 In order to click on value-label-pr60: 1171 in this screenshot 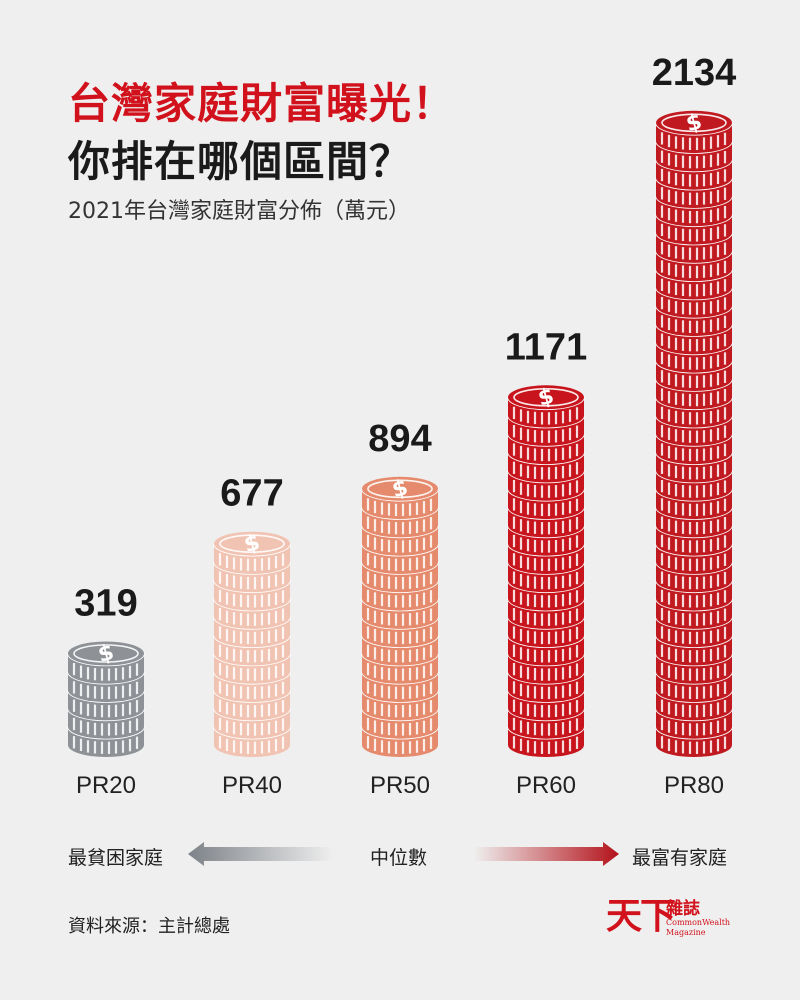, I will do `click(546, 347)`.